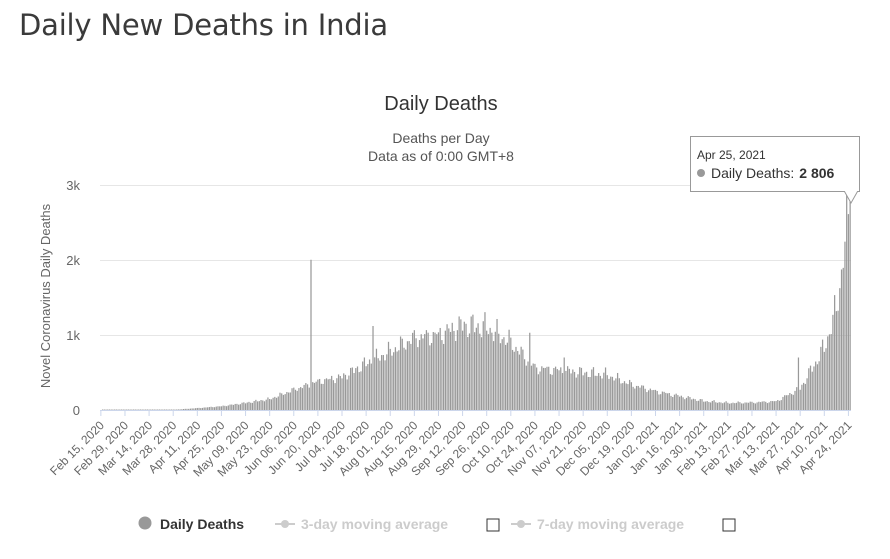 This screenshot has width=890, height=559. What do you see at coordinates (729, 525) in the screenshot?
I see `legend-checkbox-7day` at bounding box center [729, 525].